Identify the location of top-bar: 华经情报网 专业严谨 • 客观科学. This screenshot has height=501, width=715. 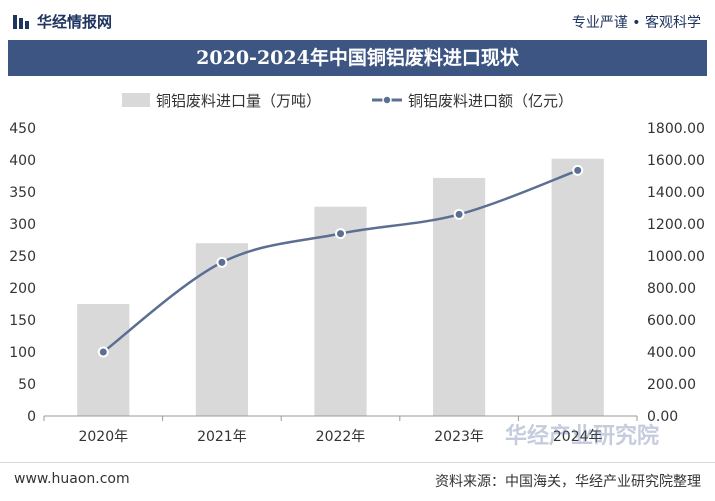
(357, 20).